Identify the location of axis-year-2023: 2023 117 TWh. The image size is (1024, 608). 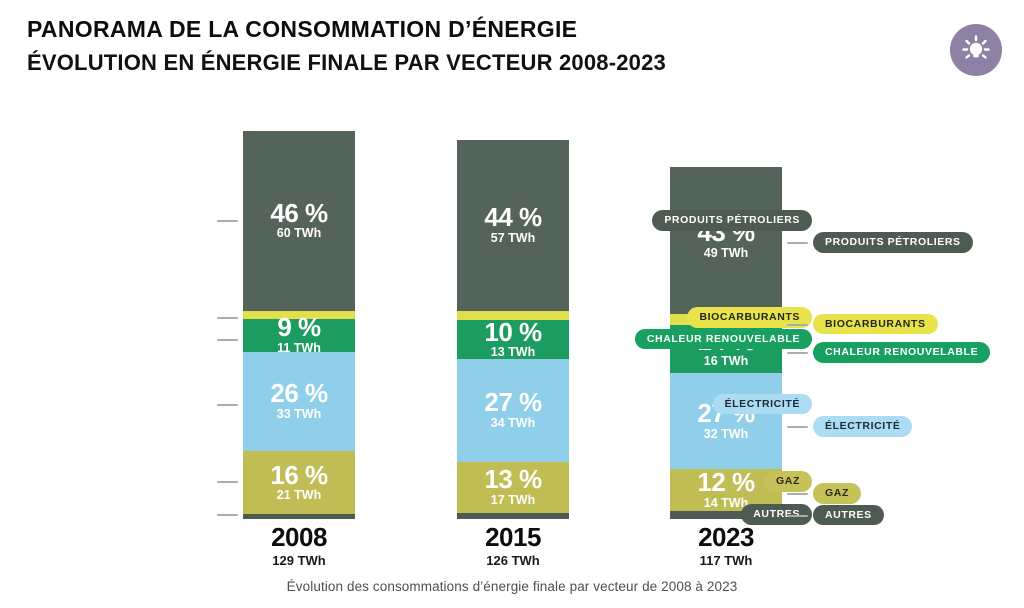
(726, 546).